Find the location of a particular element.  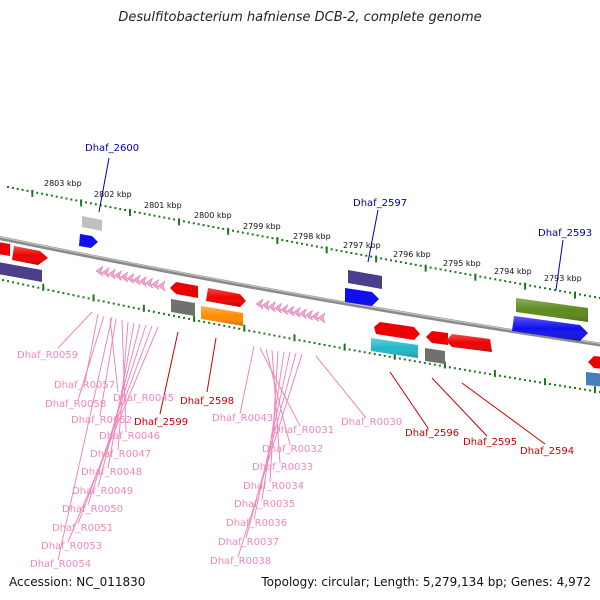

gene-label-dhaf-2594: Dhaf_2594 is located at coordinates (547, 451).